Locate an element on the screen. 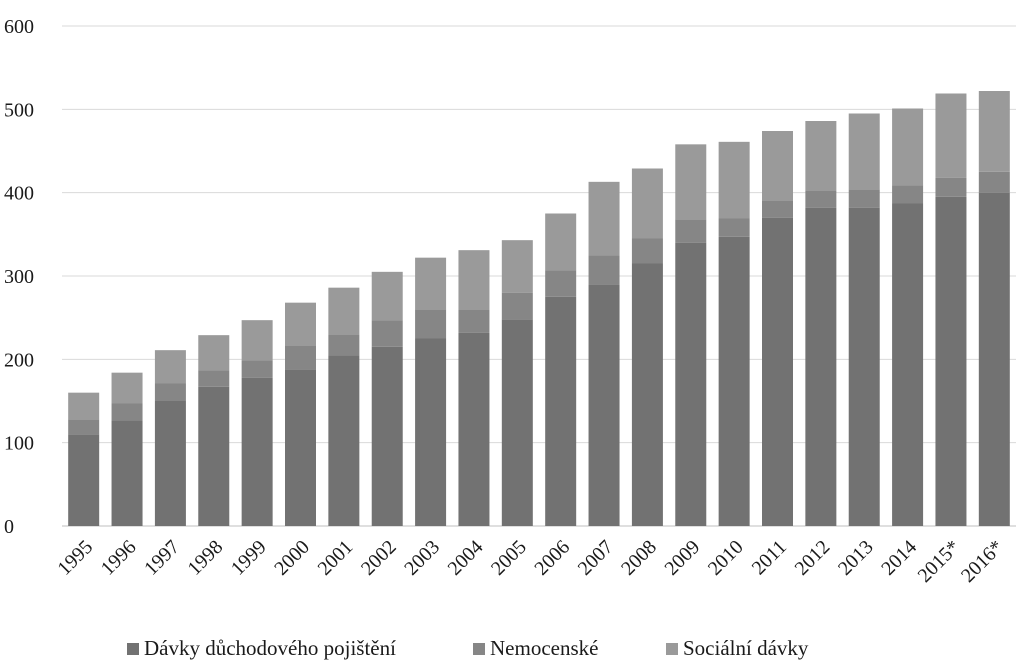 The width and height of the screenshot is (1016, 666). bar-segment-1-2000 is located at coordinates (300, 447).